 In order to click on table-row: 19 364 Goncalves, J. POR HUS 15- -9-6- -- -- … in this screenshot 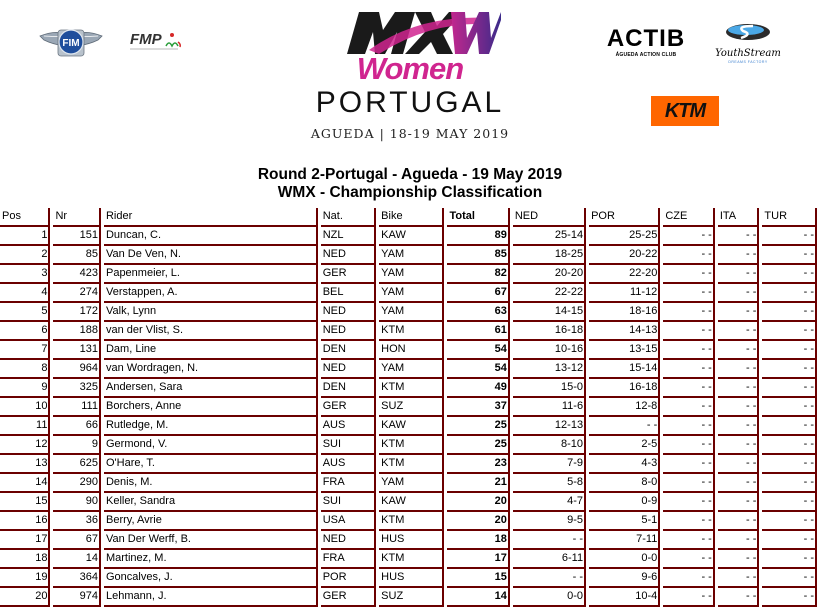, I will do `click(408, 578)`.